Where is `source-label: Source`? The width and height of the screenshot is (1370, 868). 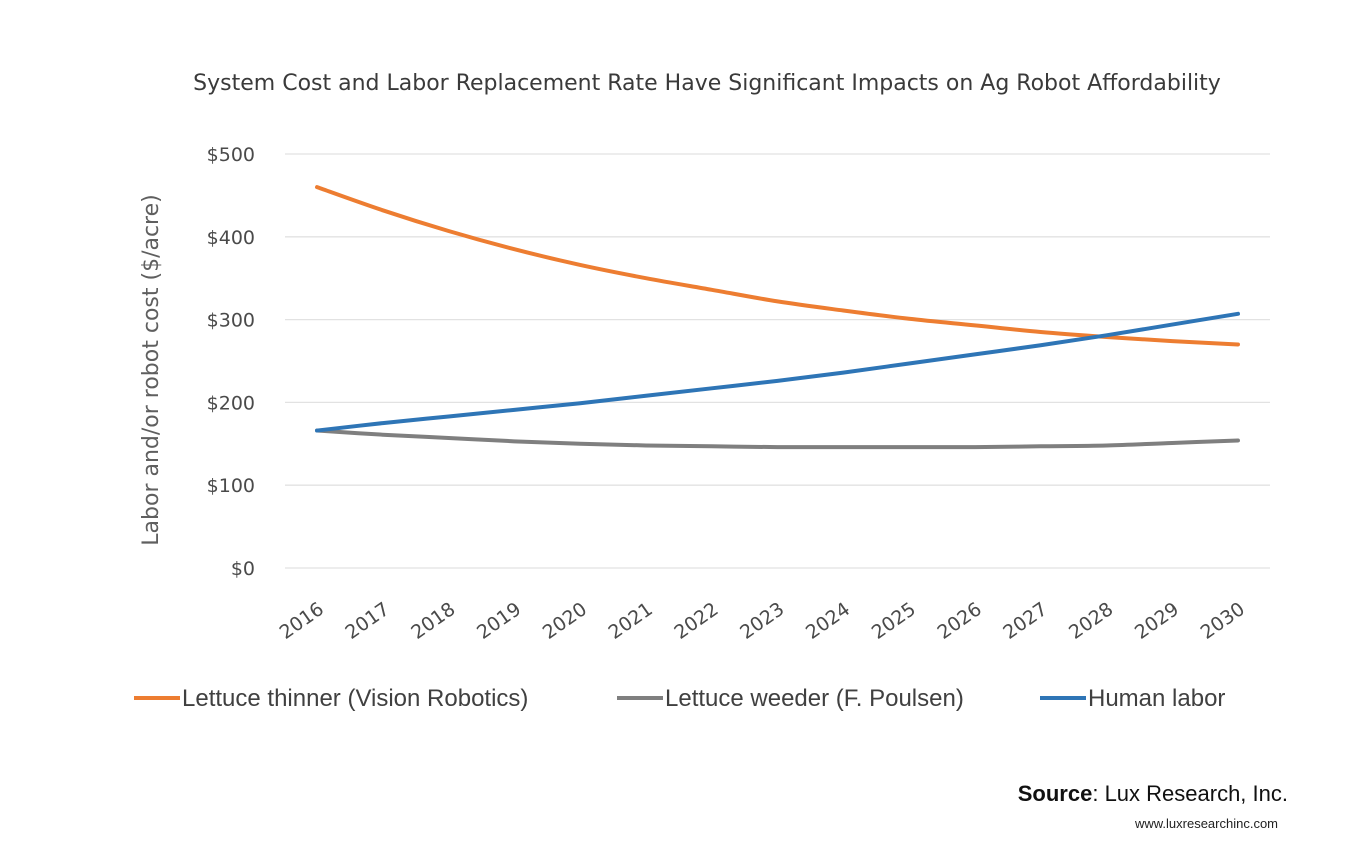 source-label: Source is located at coordinates (1055, 793).